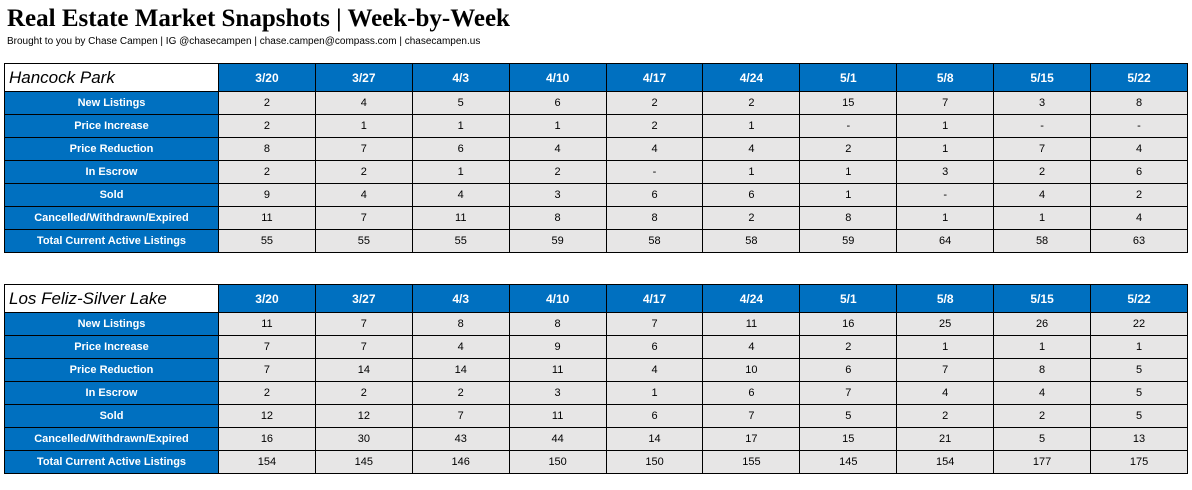 The width and height of the screenshot is (1192, 490). I want to click on metric-value-cell: 5, so click(1139, 416).